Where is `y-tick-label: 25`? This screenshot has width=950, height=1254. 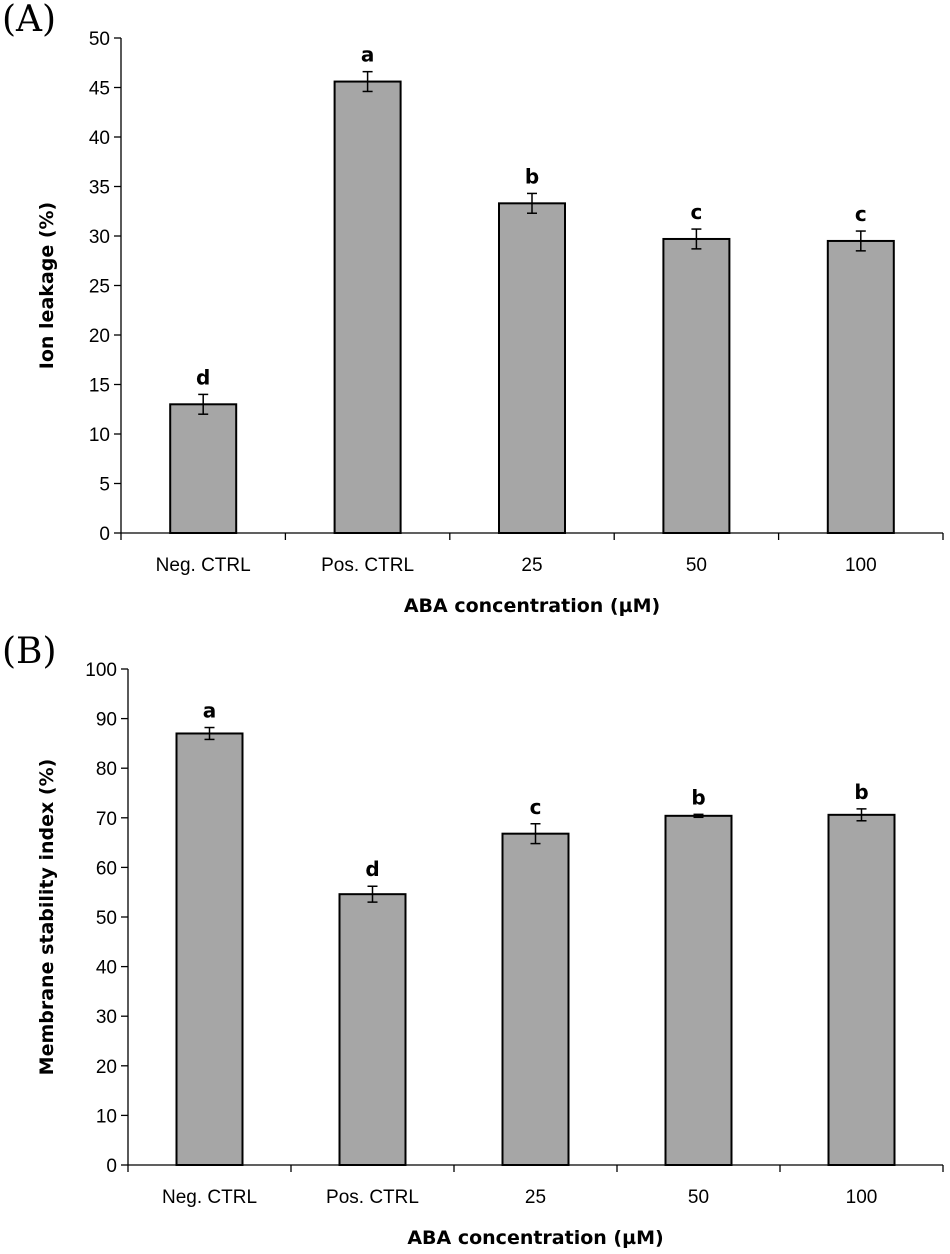
y-tick-label: 25 is located at coordinates (99, 287).